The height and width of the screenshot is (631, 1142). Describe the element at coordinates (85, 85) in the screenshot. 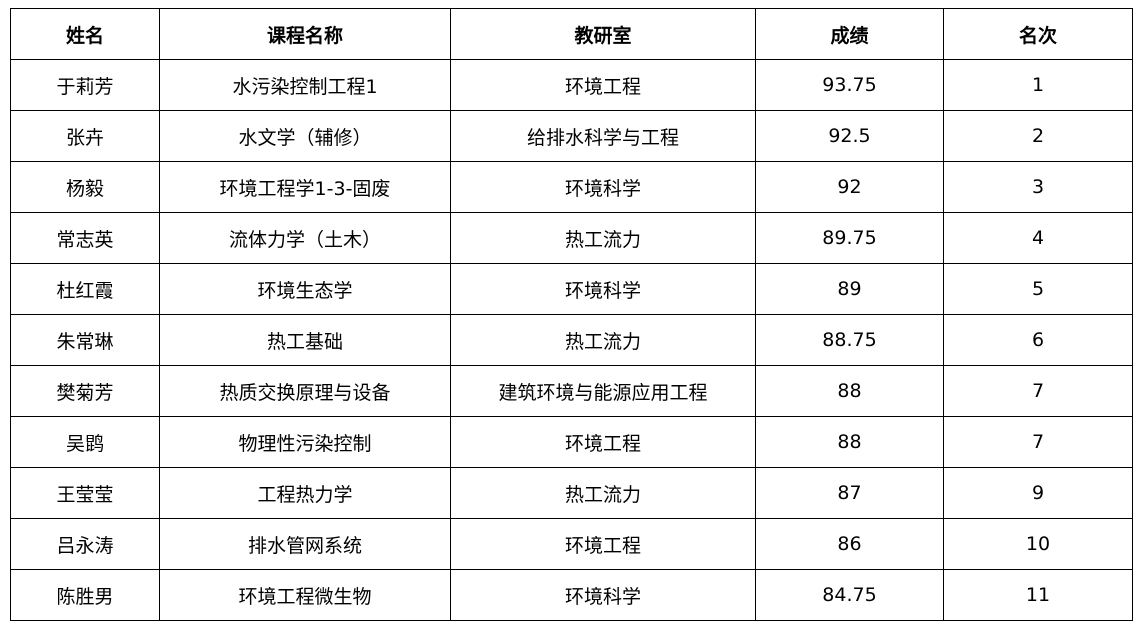

I see `cell-name: 于莉芳` at that location.